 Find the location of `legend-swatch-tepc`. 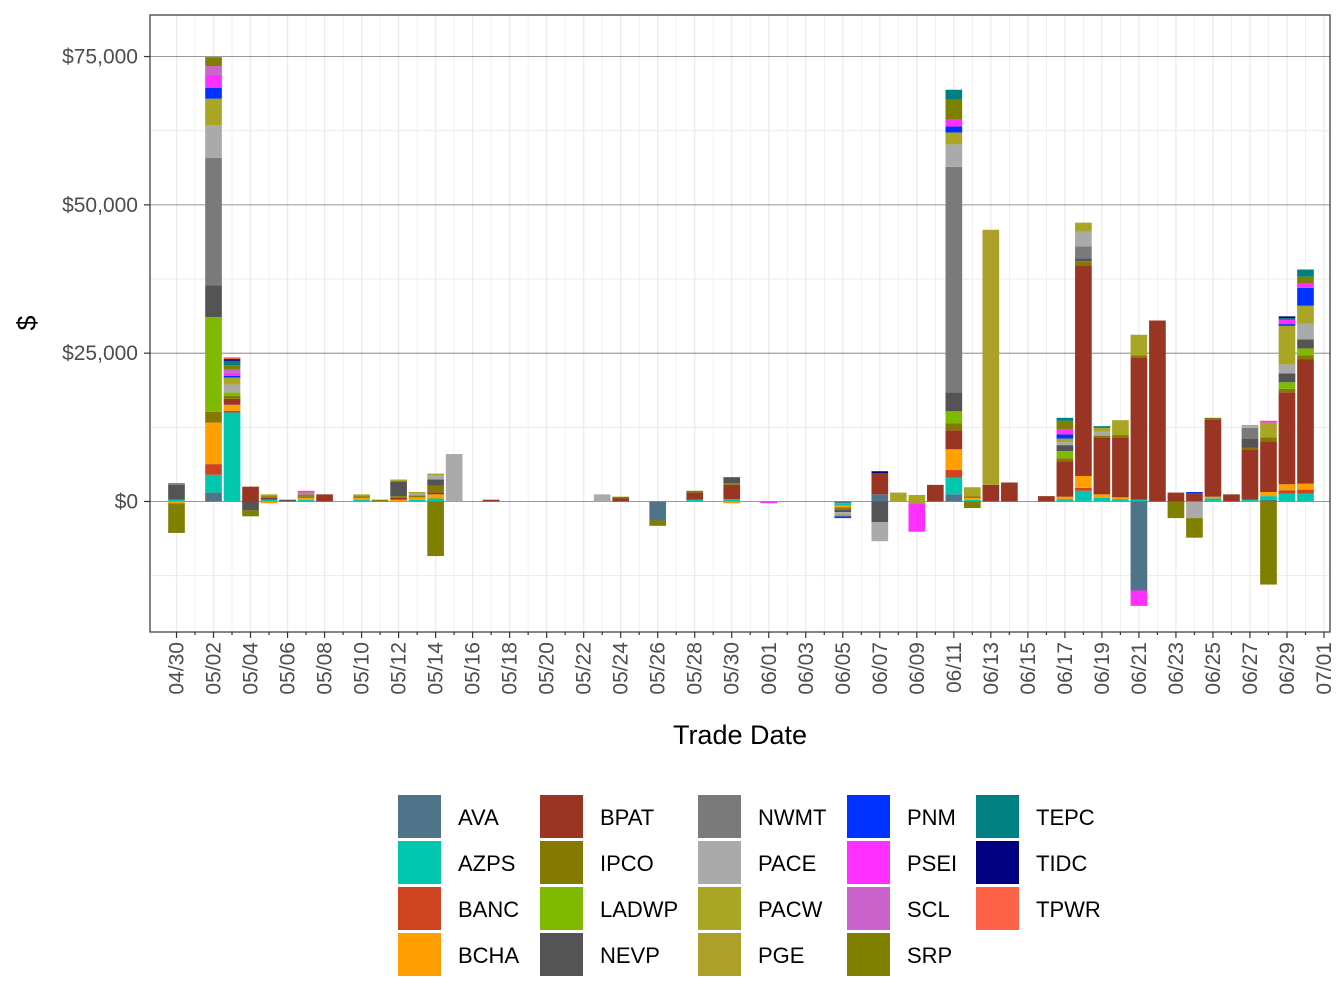

legend-swatch-tepc is located at coordinates (997, 816).